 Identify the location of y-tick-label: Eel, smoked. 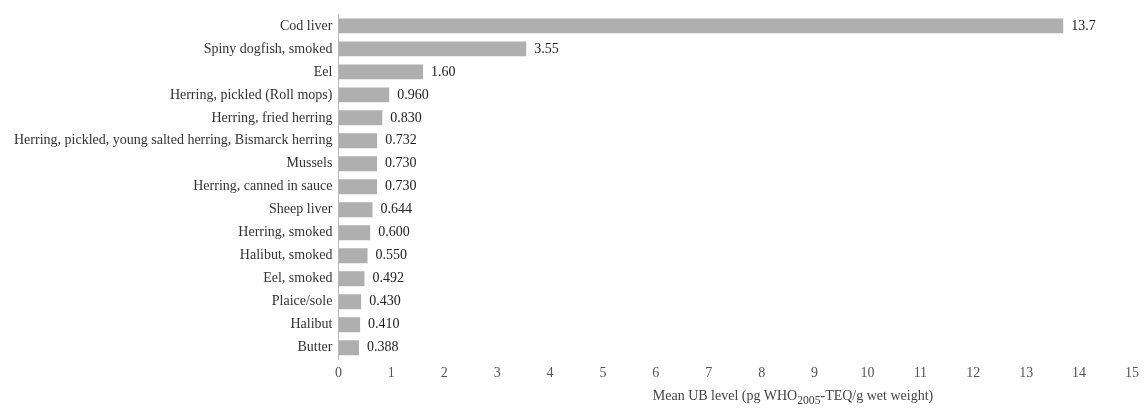
(298, 278).